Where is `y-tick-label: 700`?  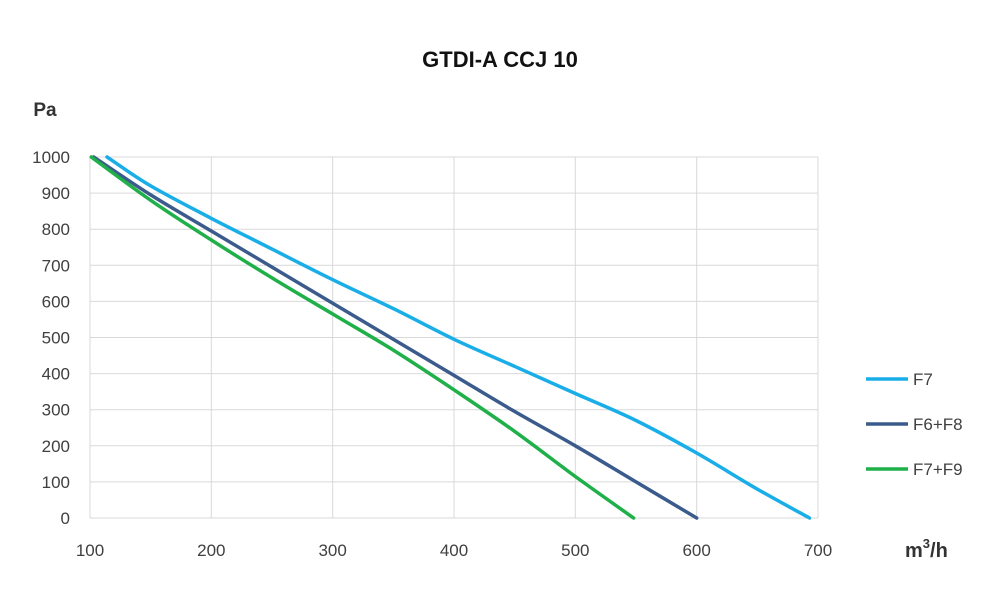 y-tick-label: 700 is located at coordinates (56, 265).